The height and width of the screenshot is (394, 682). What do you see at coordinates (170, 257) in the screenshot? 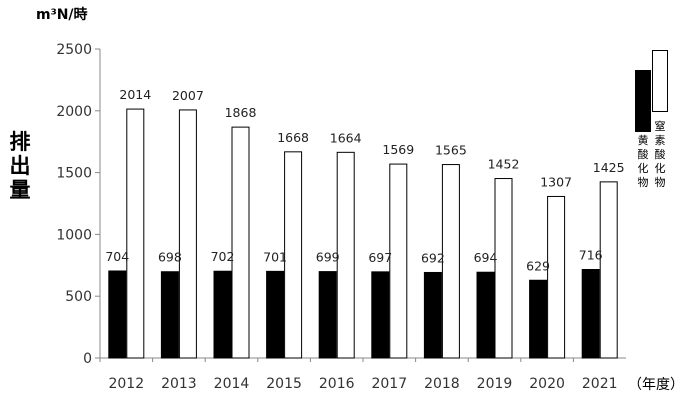
I see `data-label-sox-2013: 698` at bounding box center [170, 257].